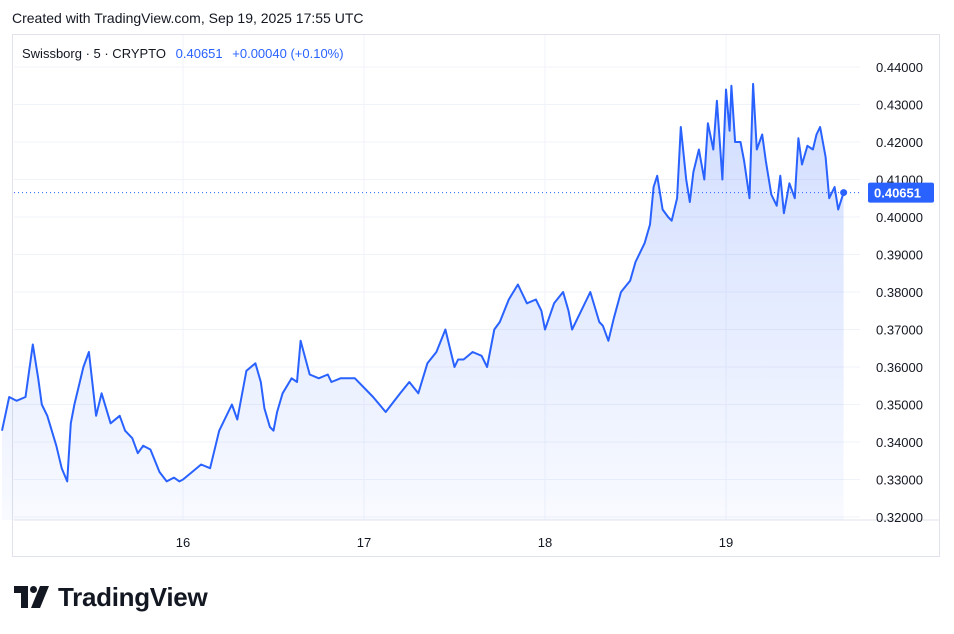 The width and height of the screenshot is (954, 634). I want to click on x-tick-label: 17, so click(364, 542).